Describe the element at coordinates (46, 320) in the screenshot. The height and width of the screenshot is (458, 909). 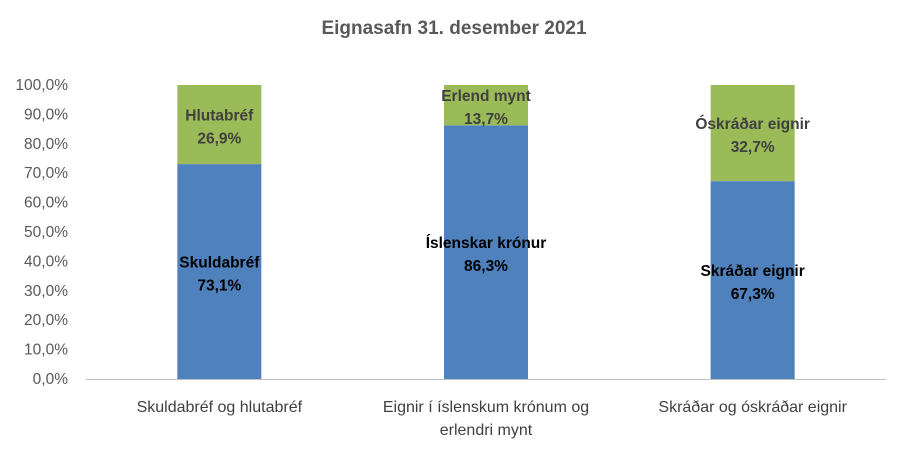
I see `y-tick-label: 20,0%` at that location.